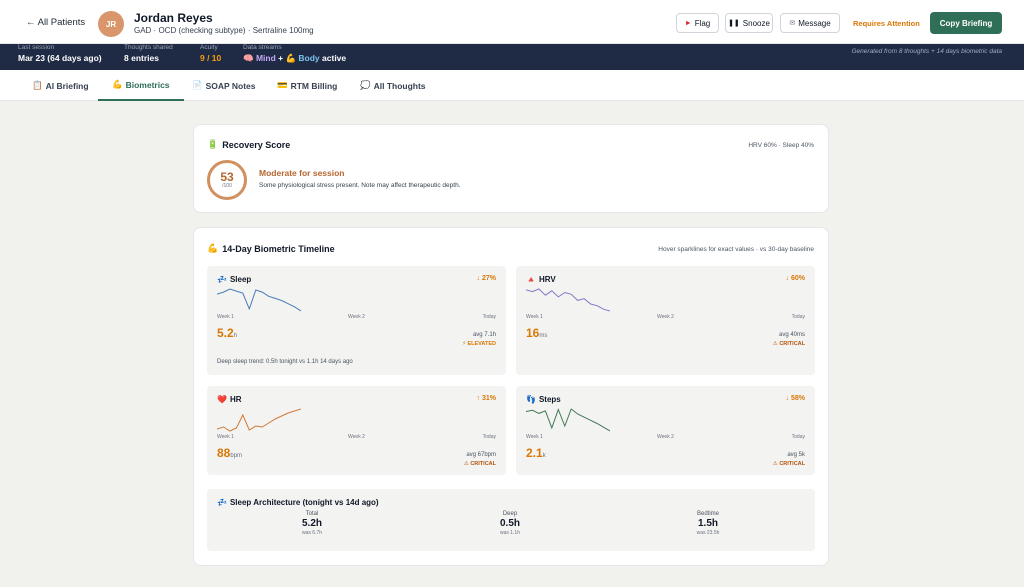 The width and height of the screenshot is (1024, 587). Describe the element at coordinates (788, 464) in the screenshot. I see `metric-flag: ⚠ CRITICAL` at that location.